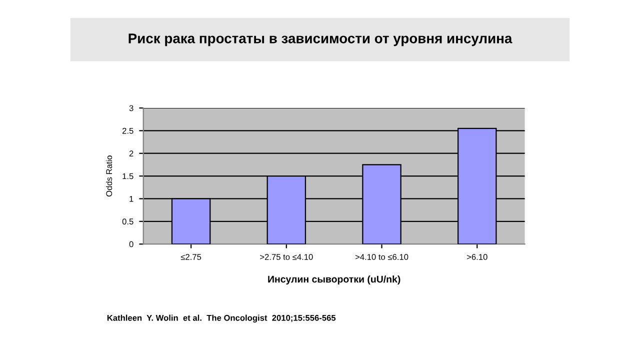  Describe the element at coordinates (131, 108) in the screenshot. I see `y-tick-label: 3` at that location.